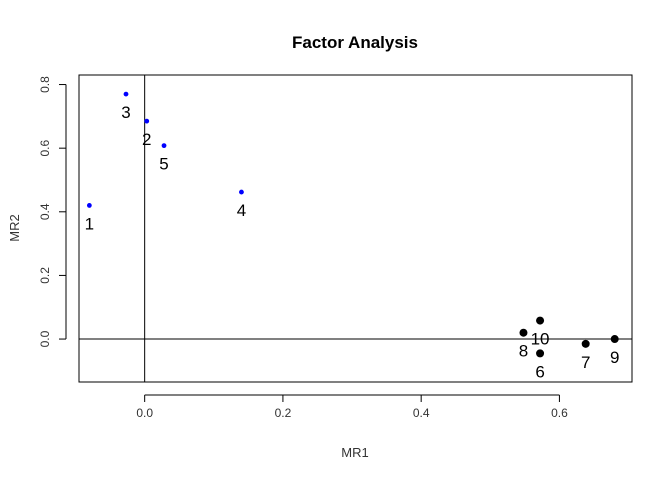 The image size is (672, 480). What do you see at coordinates (144, 413) in the screenshot?
I see `x-tick-label: 0.0` at bounding box center [144, 413].